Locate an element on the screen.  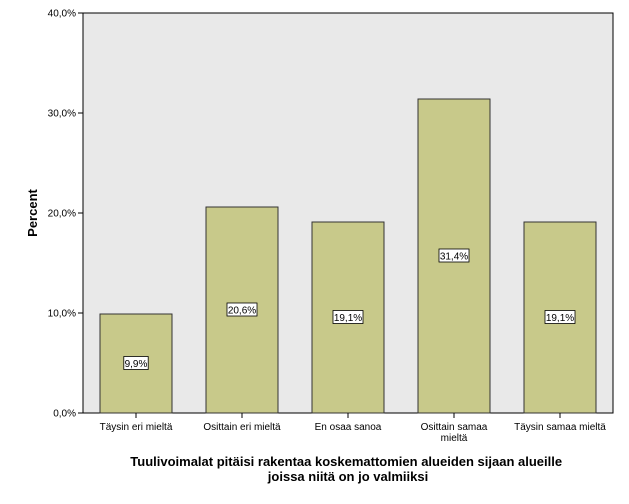
x-tick-label-line: En osaa sanoa is located at coordinates (348, 427).